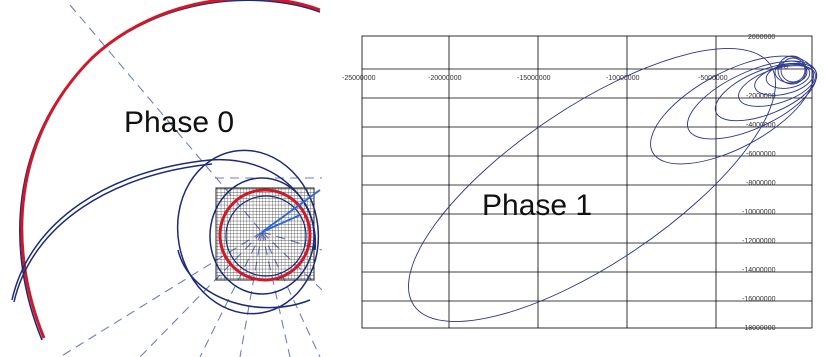  Describe the element at coordinates (761, 154) in the screenshot. I see `y-tick-label: -6000000` at that location.